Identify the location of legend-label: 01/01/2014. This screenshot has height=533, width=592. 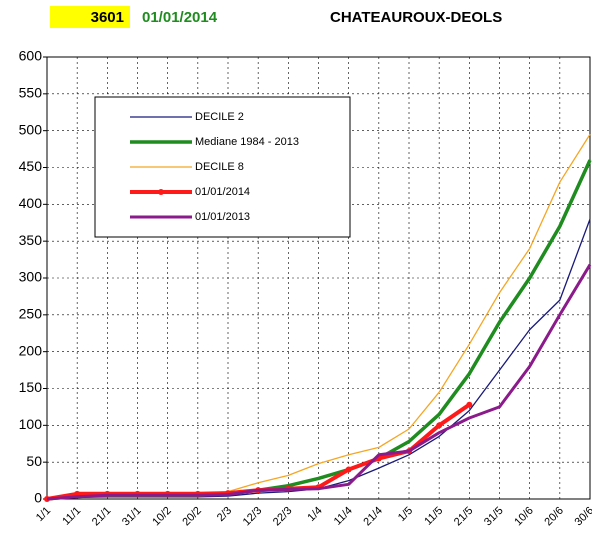
(222, 192).